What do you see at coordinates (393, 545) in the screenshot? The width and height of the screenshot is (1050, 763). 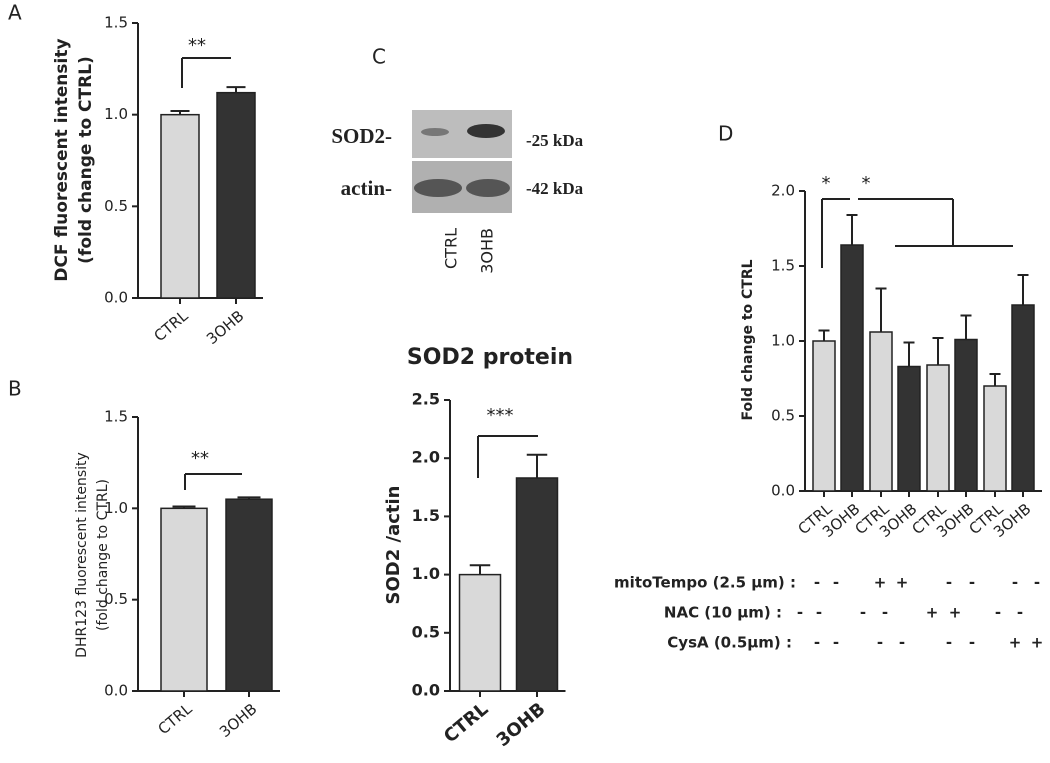 I see `y-axis-label: SOD2 /actin` at bounding box center [393, 545].